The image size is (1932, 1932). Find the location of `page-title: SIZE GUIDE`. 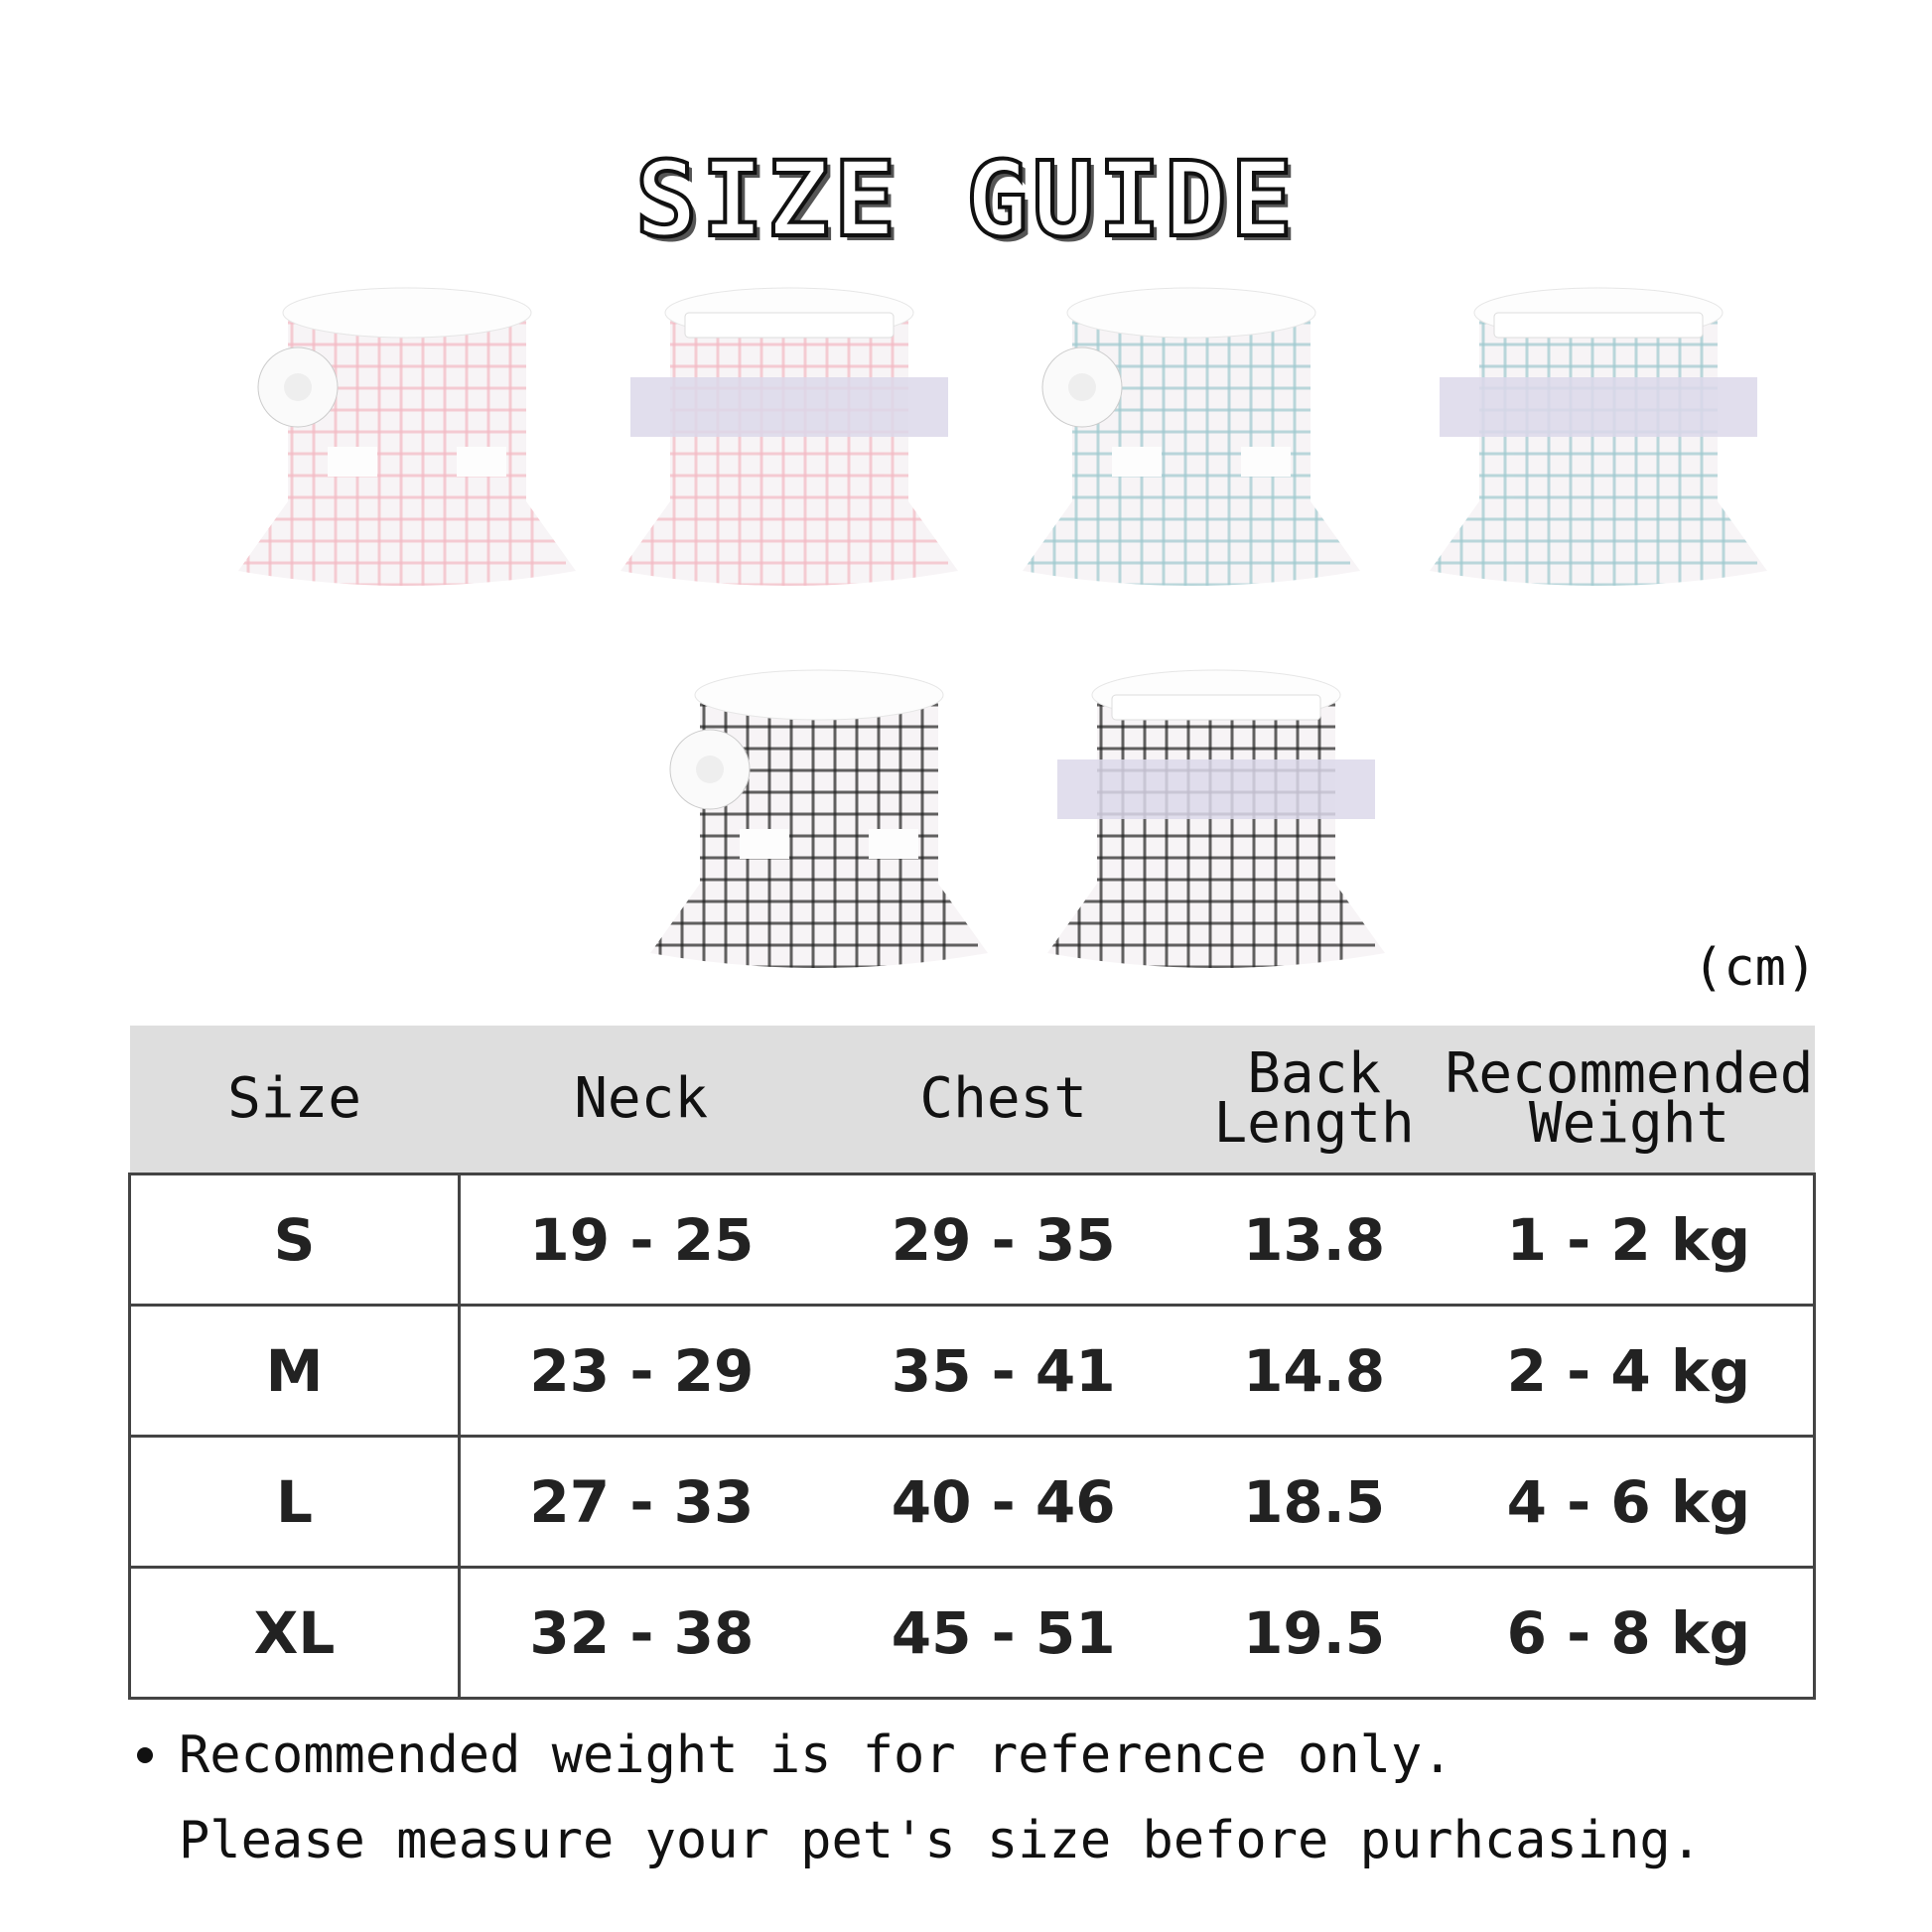

page-title: SIZE GUIDE is located at coordinates (966, 200).